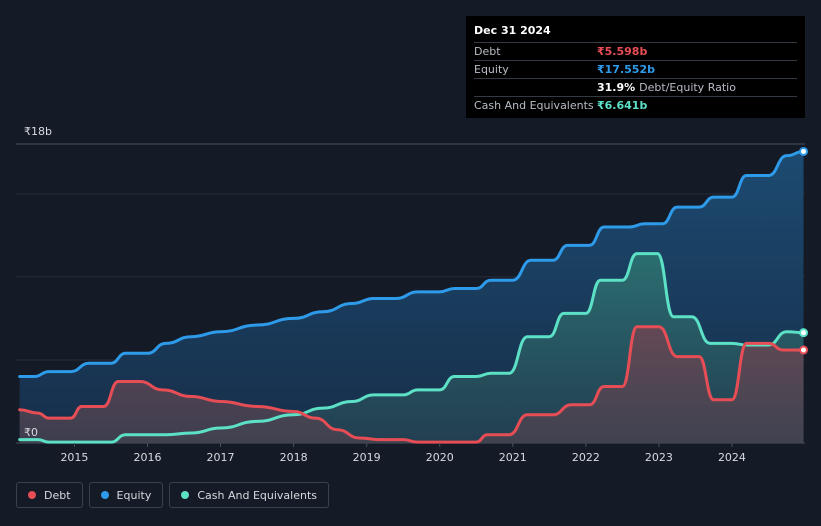 The height and width of the screenshot is (526, 821). What do you see at coordinates (804, 250) in the screenshot?
I see `endpoint-markers` at bounding box center [804, 250].